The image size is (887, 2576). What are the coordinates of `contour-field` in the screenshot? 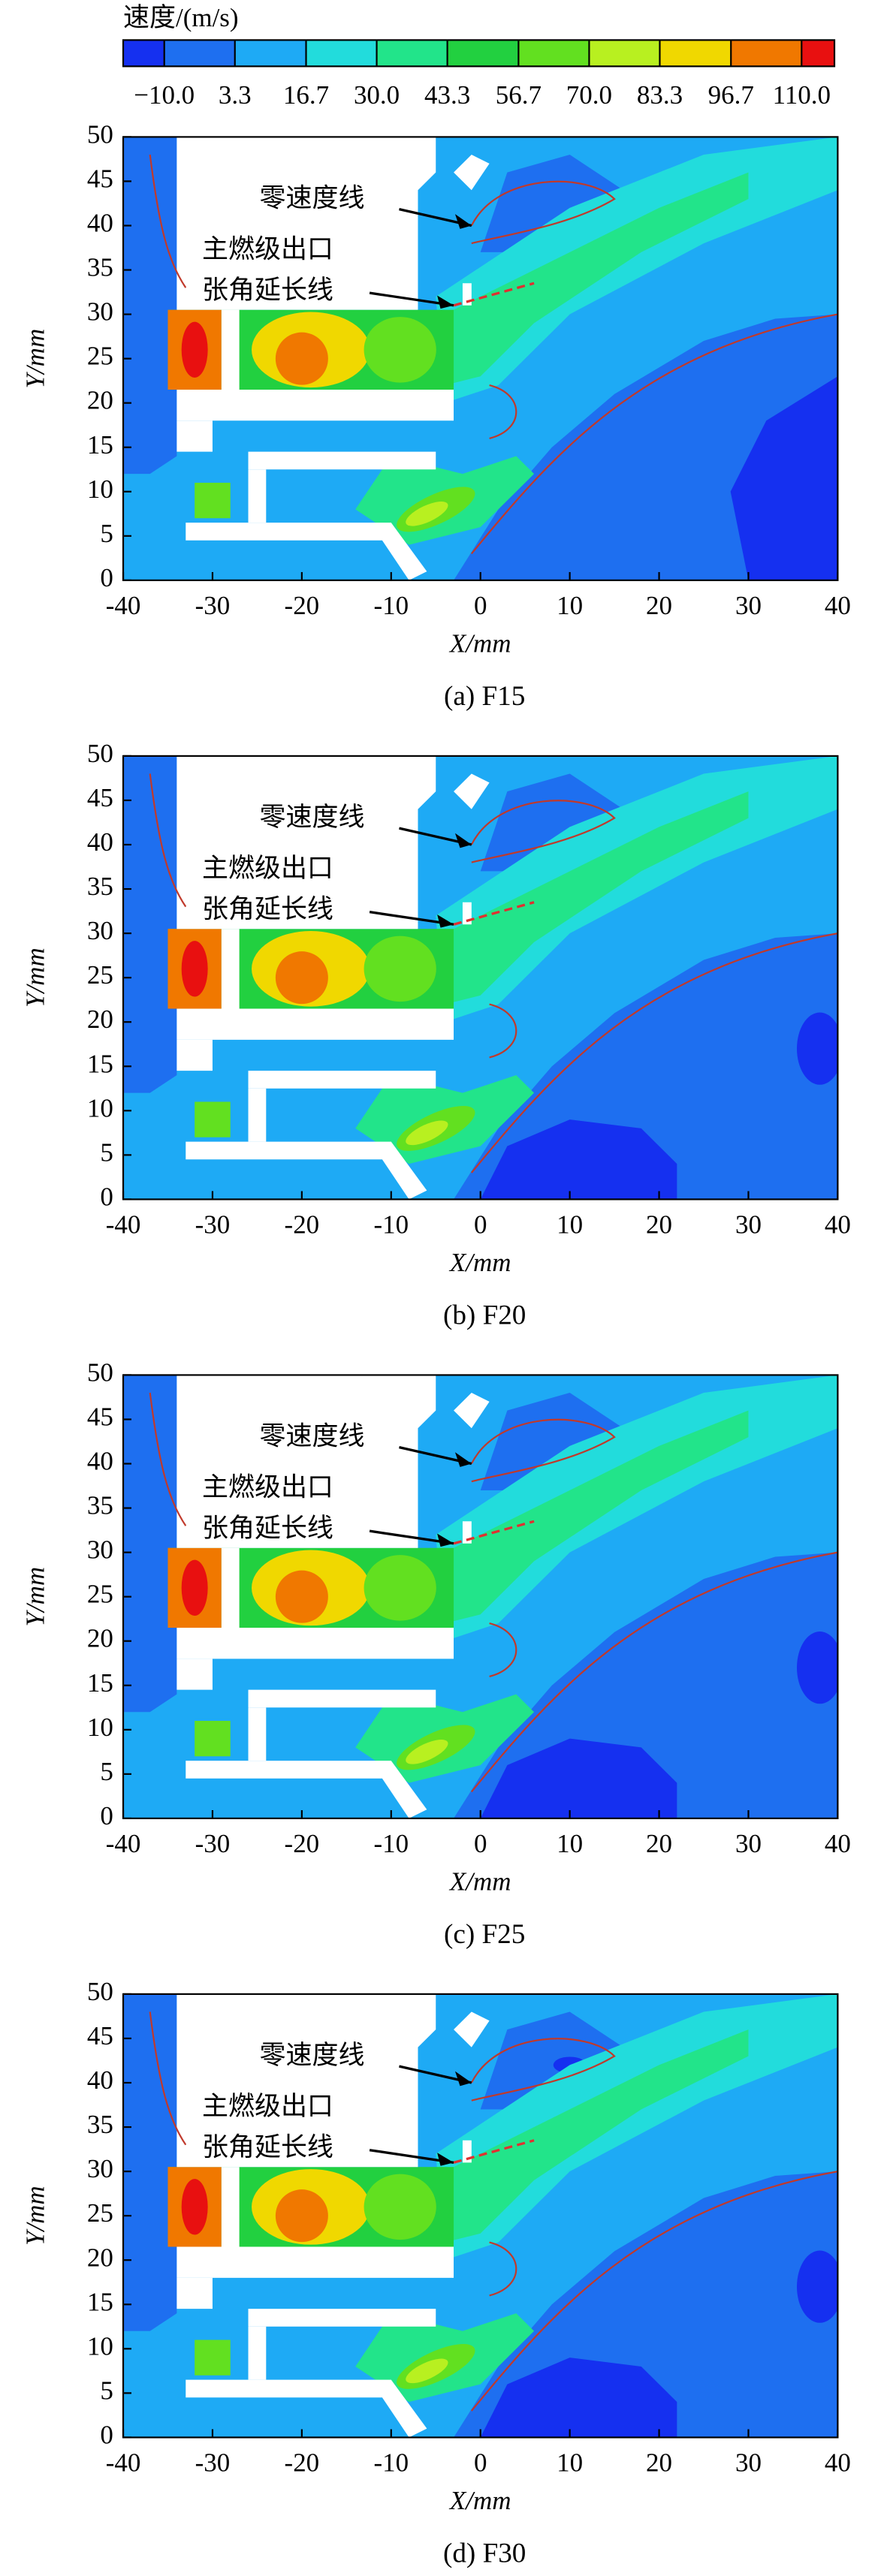 It's located at (480, 977).